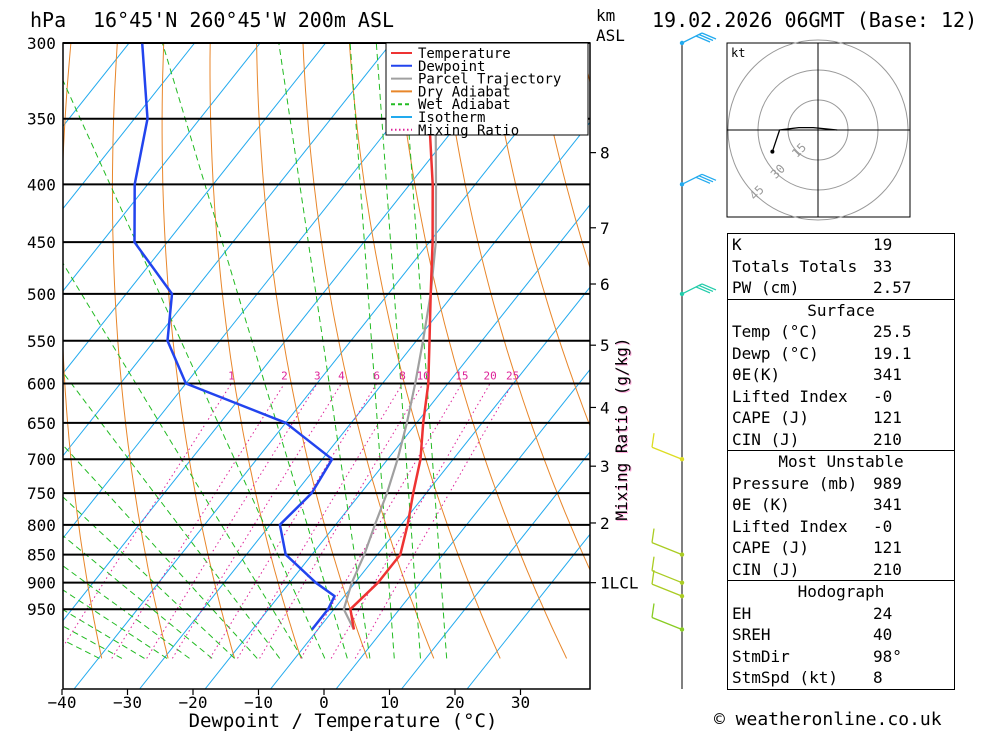 This screenshot has width=1000, height=733. What do you see at coordinates (817, 569) in the screenshot?
I see `table-row: CIN (J) 210` at bounding box center [817, 569].